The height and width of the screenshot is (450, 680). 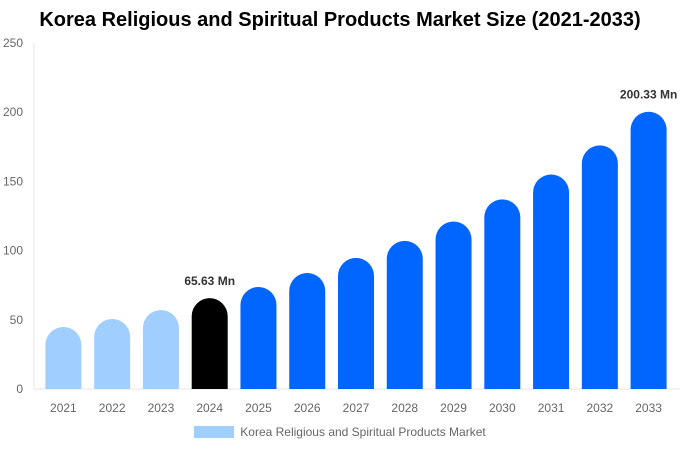 I want to click on x-tick-label: 2033, so click(x=648, y=408).